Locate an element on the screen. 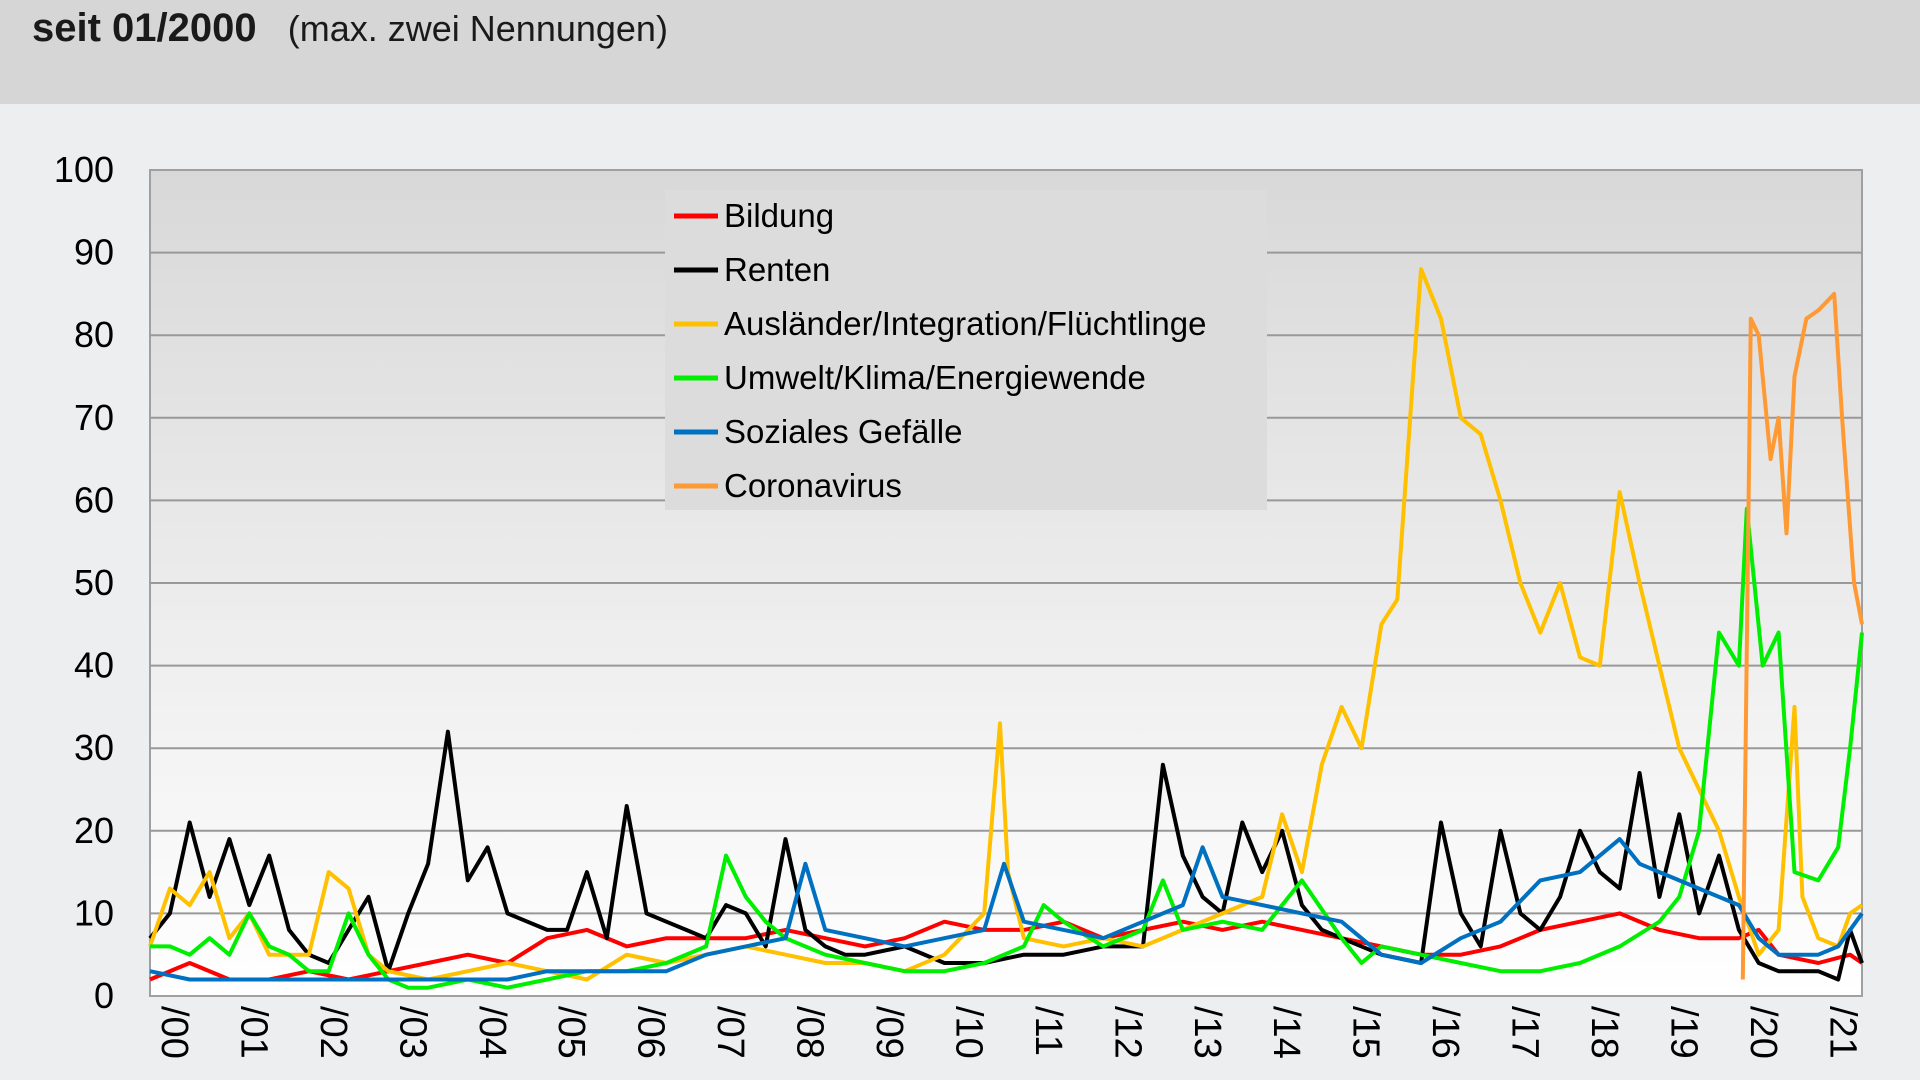 This screenshot has height=1080, width=1920. y-tick-label: 50 is located at coordinates (94, 582).